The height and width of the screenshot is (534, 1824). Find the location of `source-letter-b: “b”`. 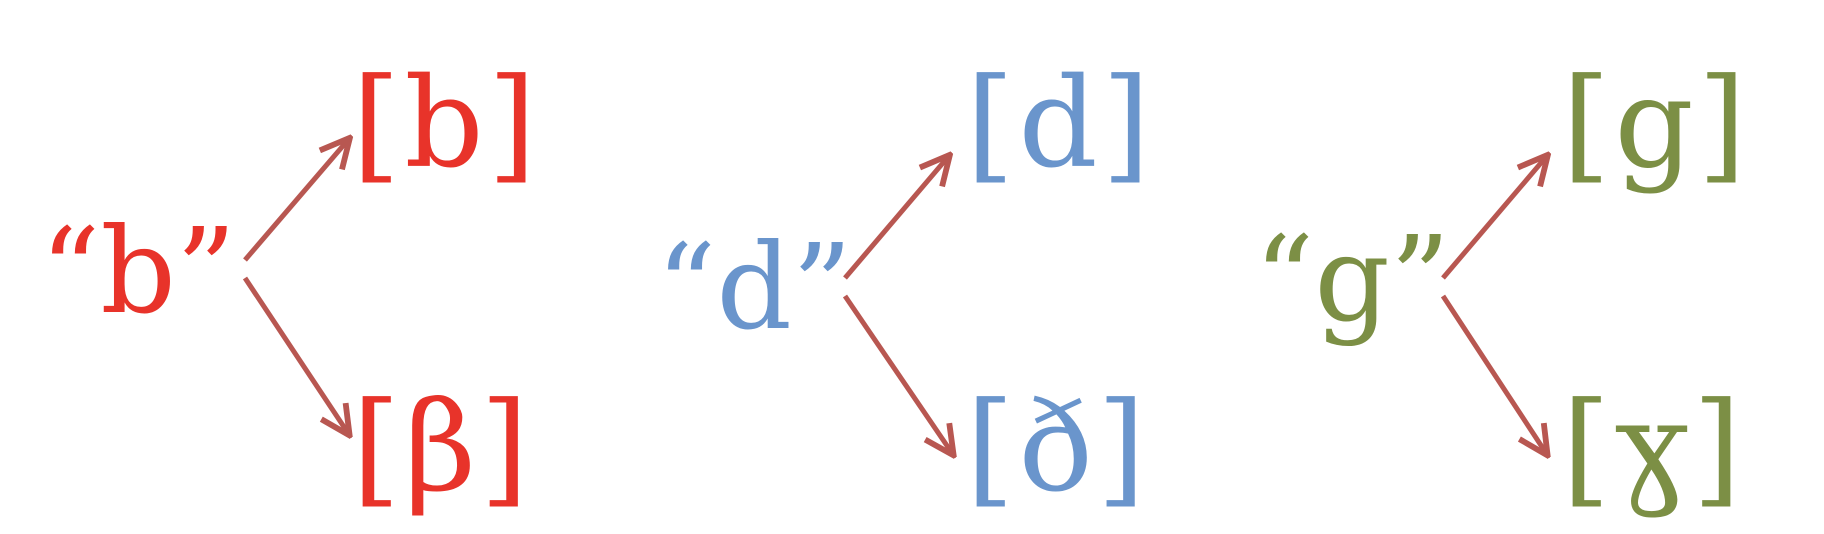

source-letter-b: “b” is located at coordinates (138, 271).